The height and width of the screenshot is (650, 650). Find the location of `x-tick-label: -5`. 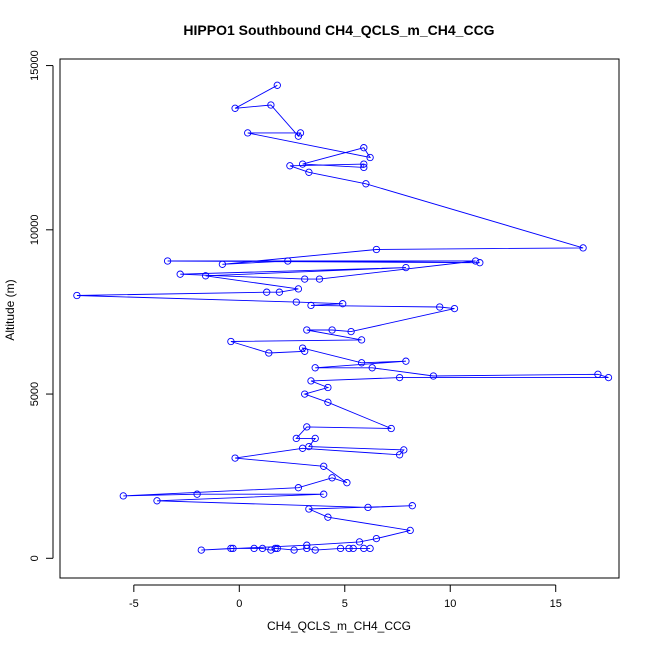

x-tick-label: -5 is located at coordinates (134, 604).